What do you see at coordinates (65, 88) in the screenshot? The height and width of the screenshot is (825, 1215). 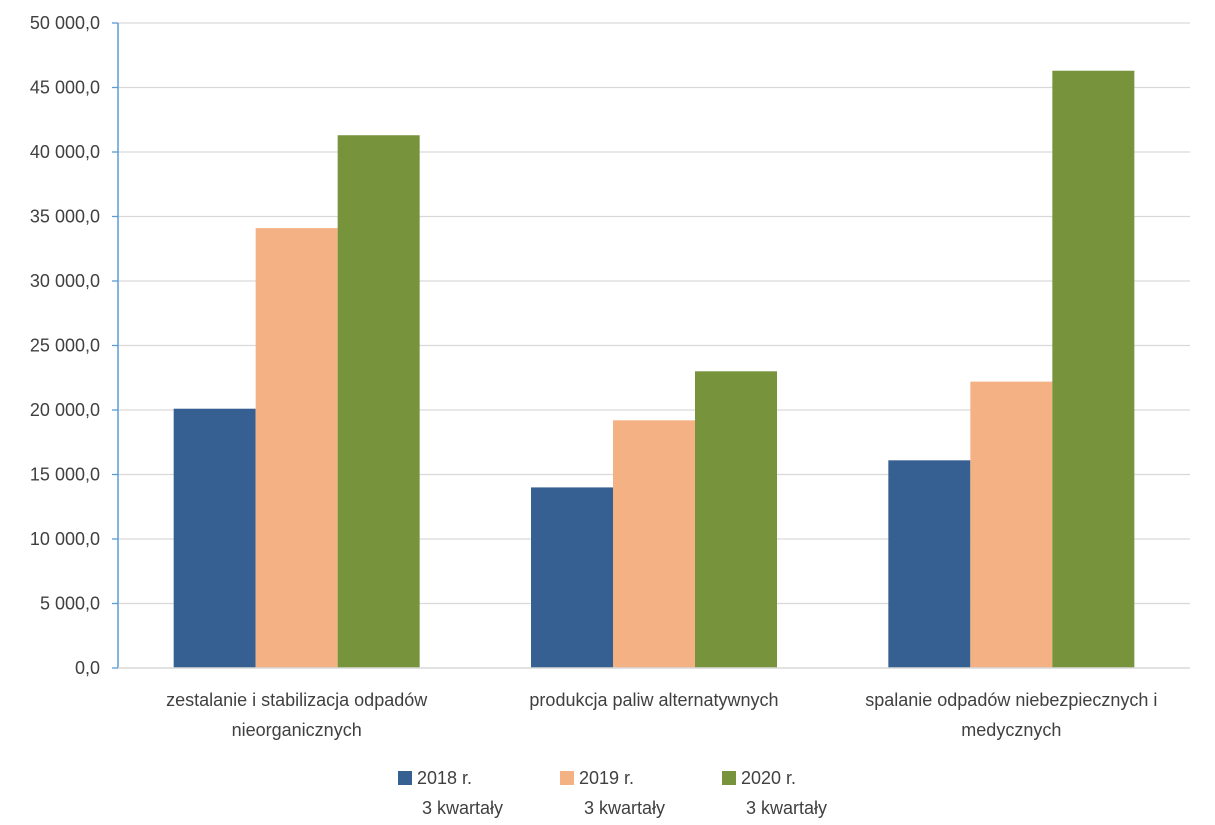 I see `y-tick-label: 45 000,0` at bounding box center [65, 88].